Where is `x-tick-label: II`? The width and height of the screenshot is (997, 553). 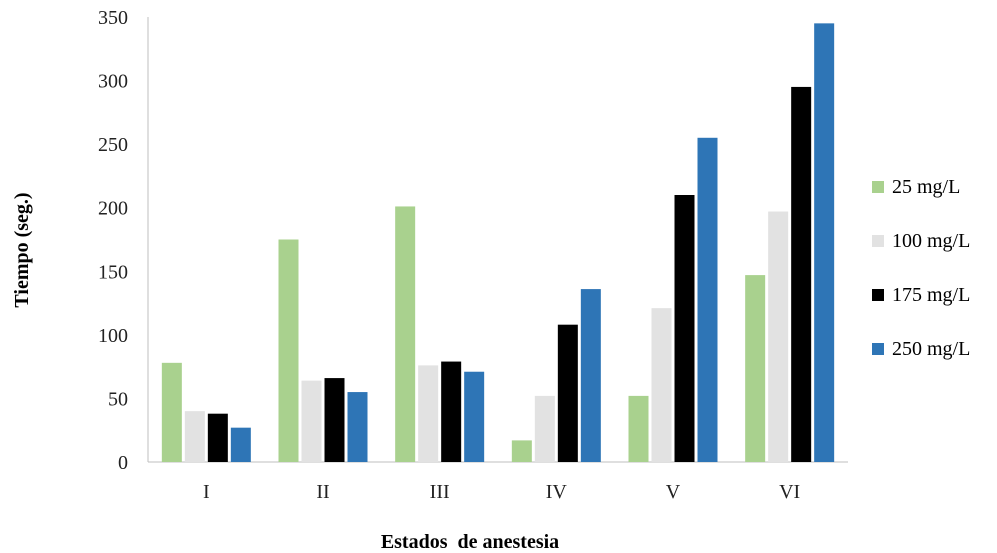
x-tick-label: II is located at coordinates (322, 492).